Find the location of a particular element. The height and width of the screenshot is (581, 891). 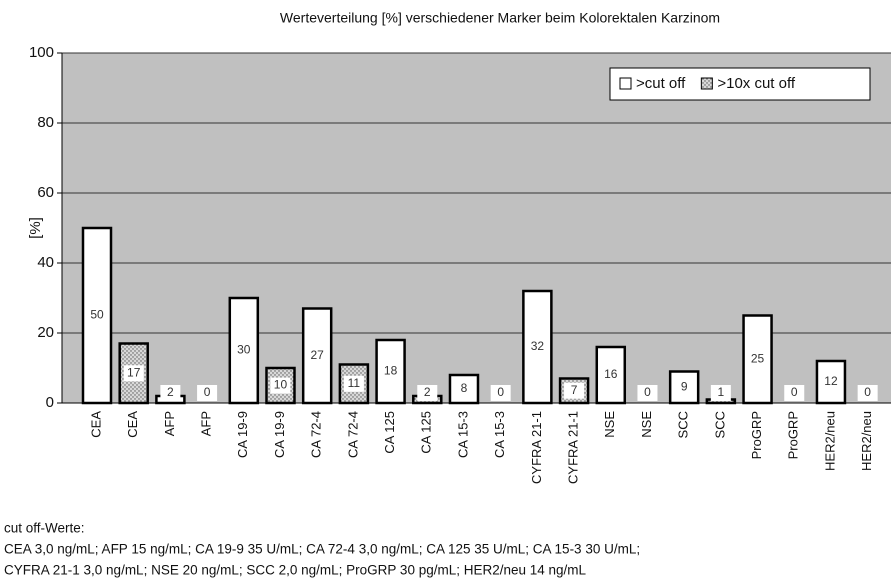

value-label: 25 is located at coordinates (758, 358).